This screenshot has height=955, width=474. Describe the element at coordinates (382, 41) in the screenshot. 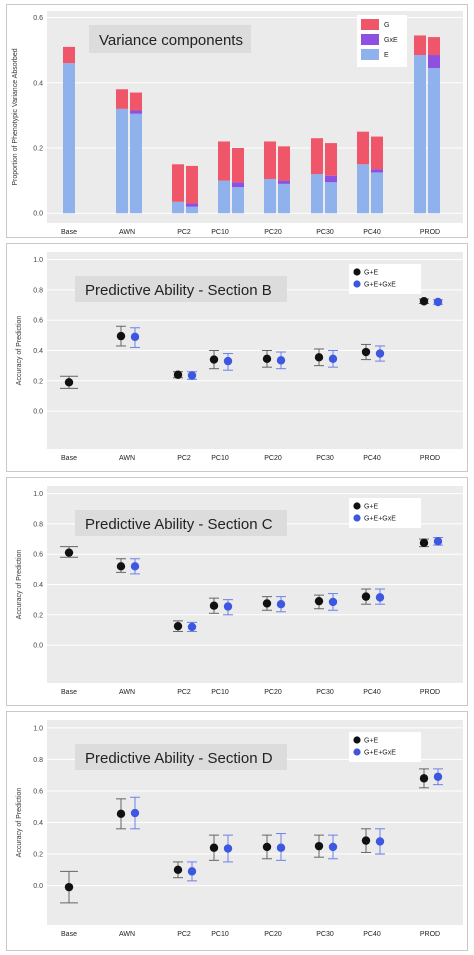

I see `legend: G GxE E` at that location.